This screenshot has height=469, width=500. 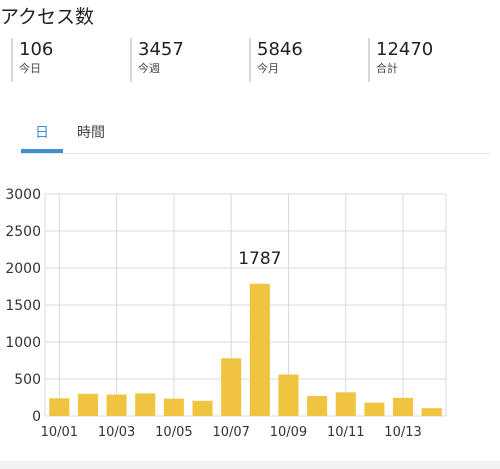 I want to click on tab-day: 日, so click(x=42, y=133).